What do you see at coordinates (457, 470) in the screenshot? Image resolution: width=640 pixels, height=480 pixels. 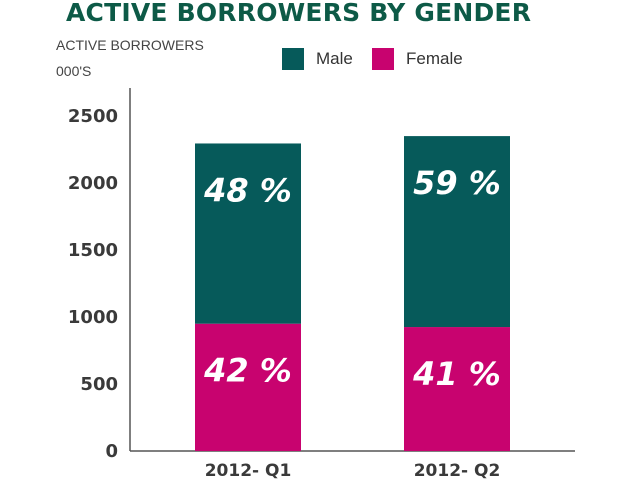 I see `x-tick-label: 2012- Q2` at bounding box center [457, 470].